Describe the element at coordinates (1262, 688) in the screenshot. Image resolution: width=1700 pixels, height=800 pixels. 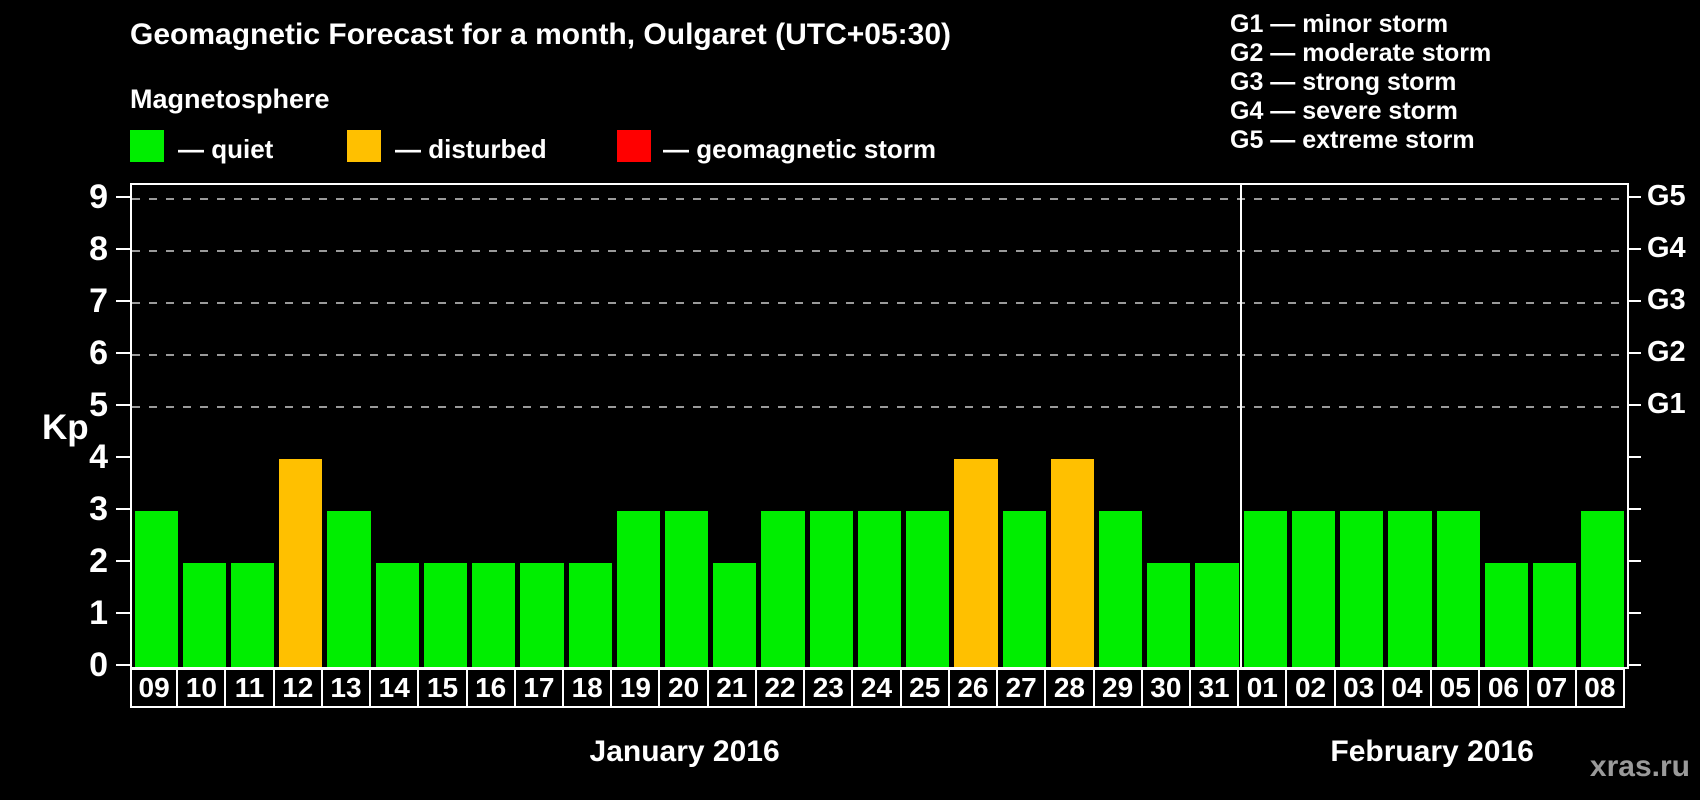
I see `day-box-01: 01` at that location.